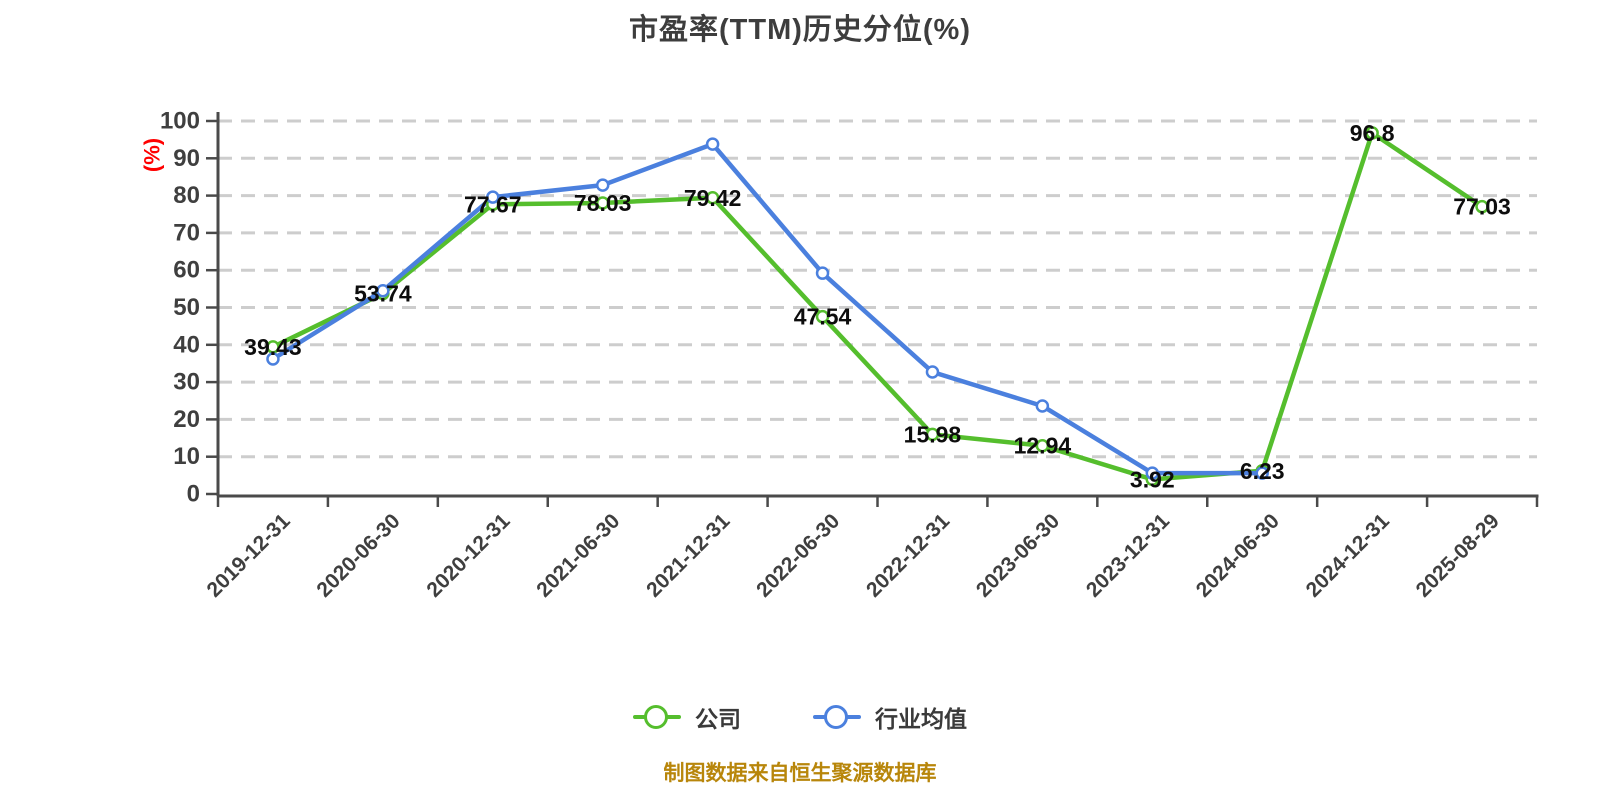  I want to click on y-tick-label: 10, so click(186, 456).